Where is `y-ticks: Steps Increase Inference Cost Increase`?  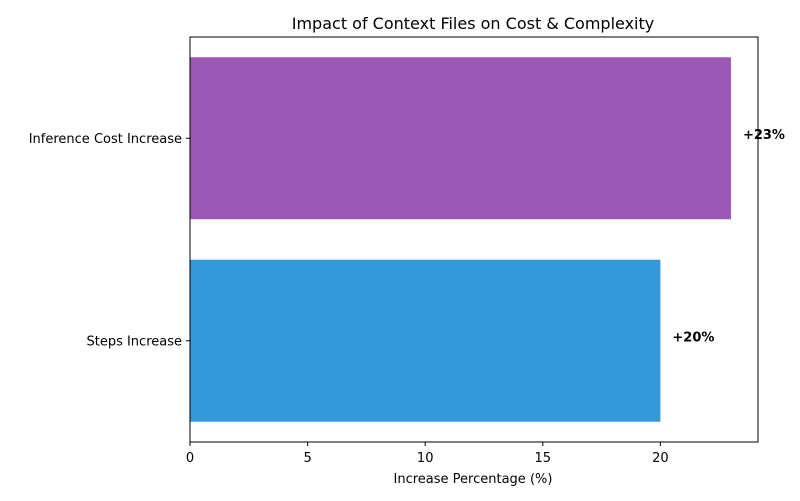 y-ticks: Steps Increase Inference Cost Increase is located at coordinates (109, 240).